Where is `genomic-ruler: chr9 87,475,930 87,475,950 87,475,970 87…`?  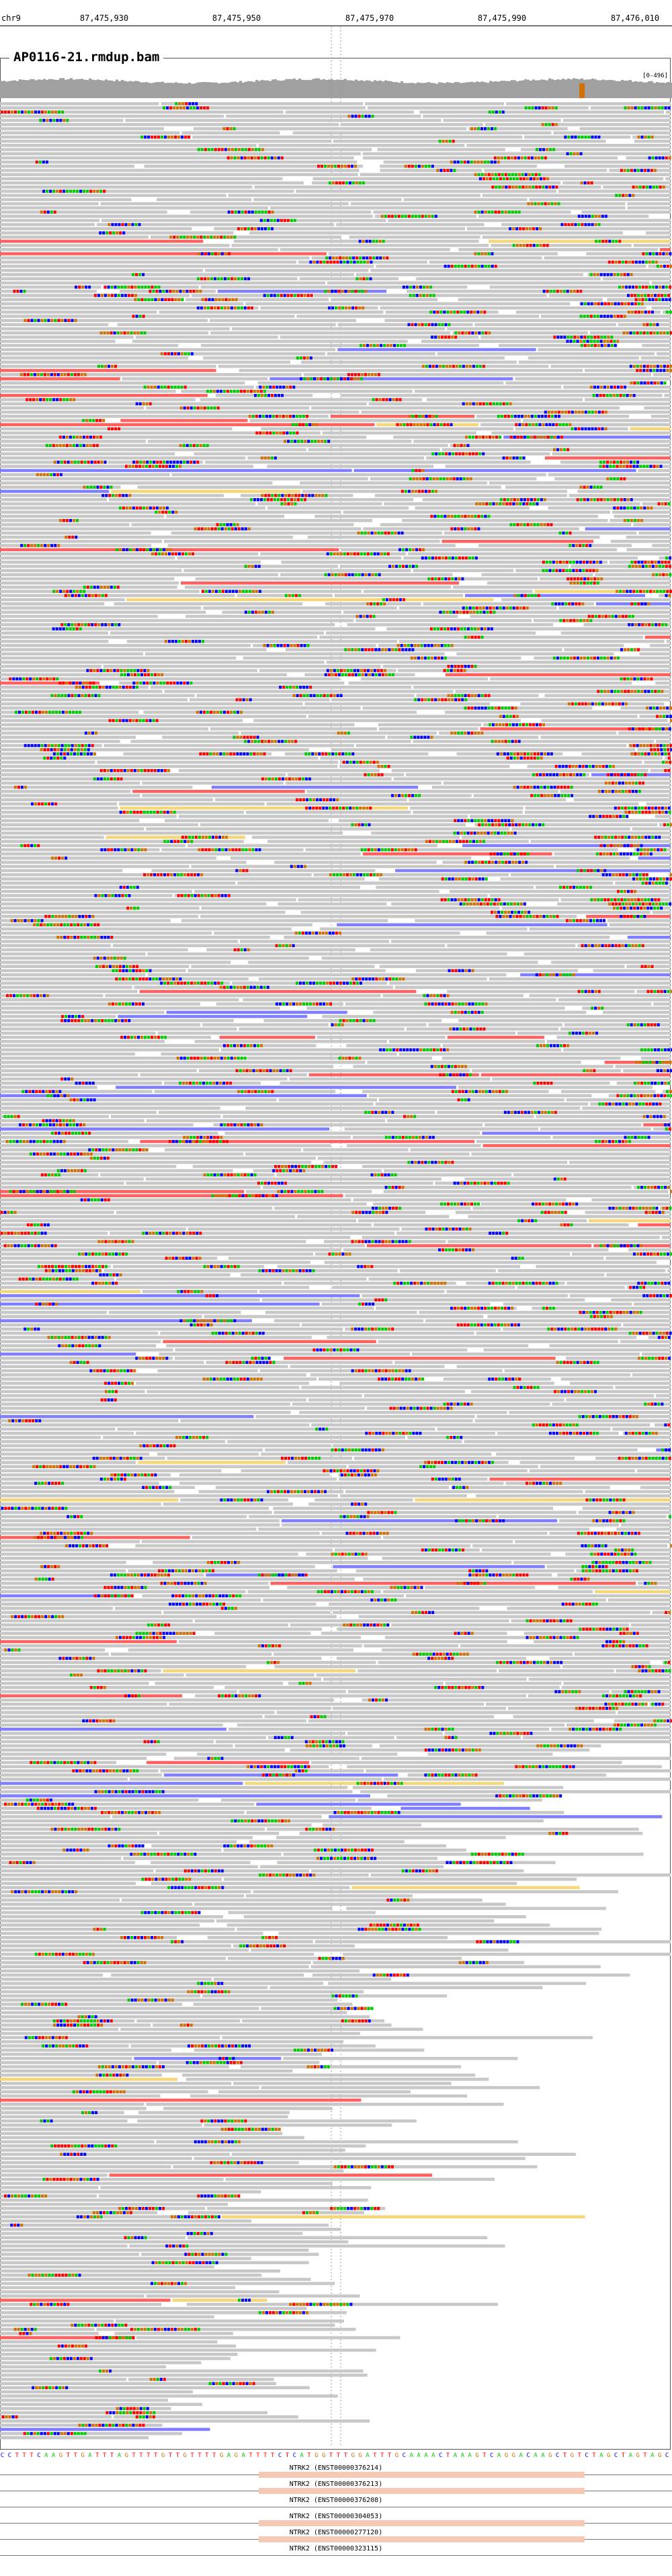 genomic-ruler: chr9 87,475,930 87,475,950 87,475,970 87… is located at coordinates (336, 13).